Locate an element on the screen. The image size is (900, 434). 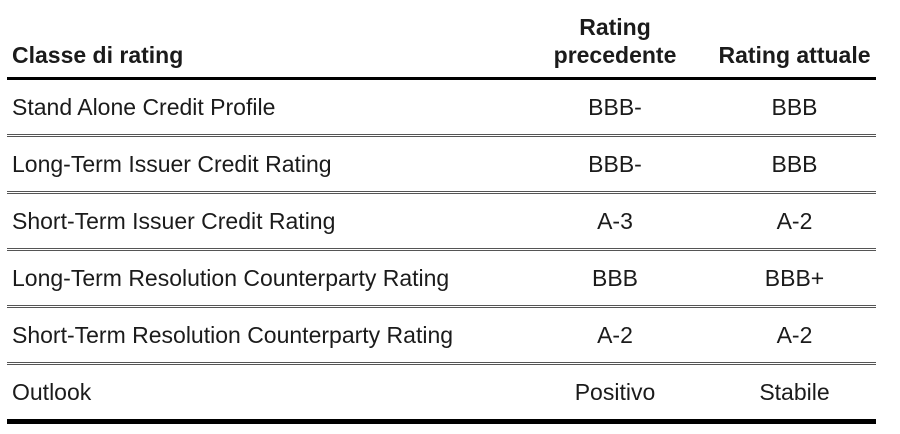
header-rating-attuale-label: Rating attuale is located at coordinates (794, 55).